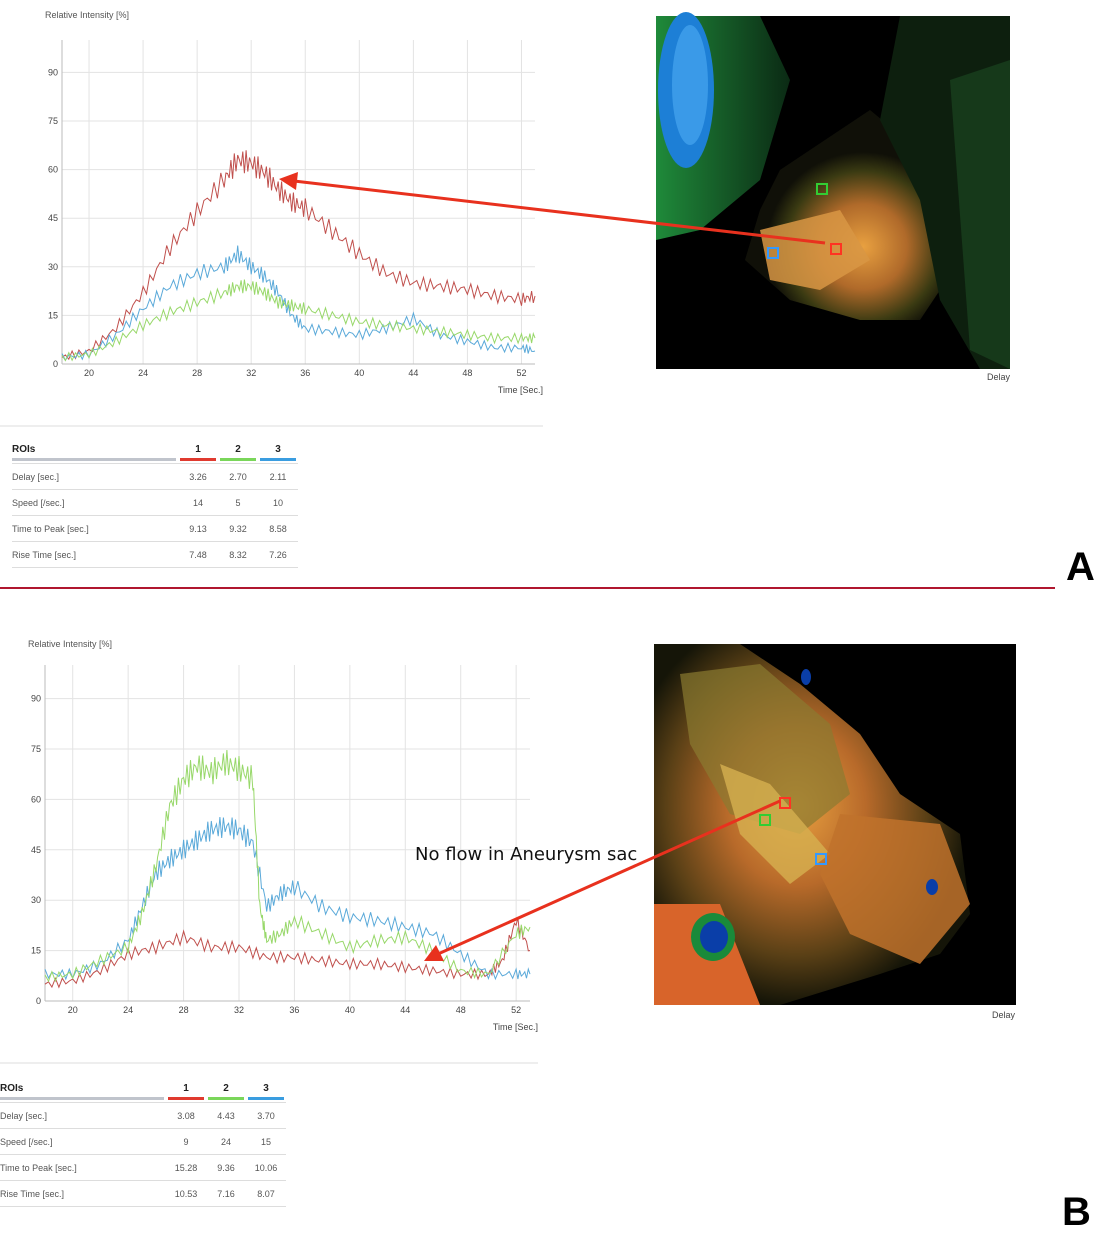  What do you see at coordinates (143, 1115) in the screenshot?
I see `table-row: Delay [sec.] 3.08 4.43 3.70` at bounding box center [143, 1115].